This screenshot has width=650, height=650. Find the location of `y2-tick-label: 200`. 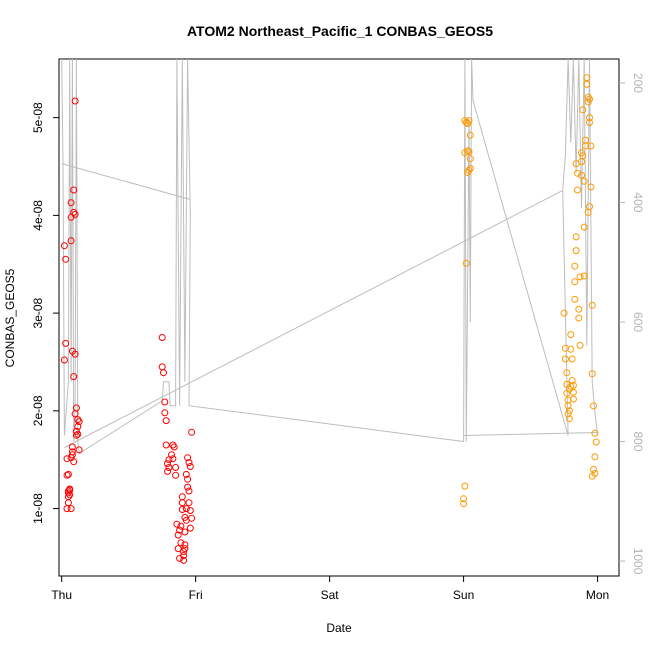

y2-tick-label: 200 is located at coordinates (638, 83).